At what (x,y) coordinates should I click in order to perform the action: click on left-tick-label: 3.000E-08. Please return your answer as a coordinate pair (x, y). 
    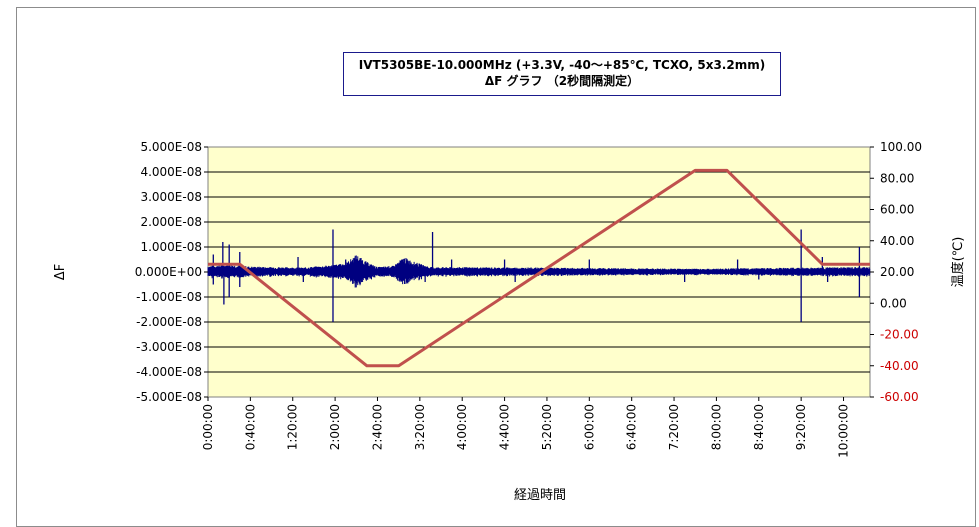
    Looking at the image, I should click on (171, 197).